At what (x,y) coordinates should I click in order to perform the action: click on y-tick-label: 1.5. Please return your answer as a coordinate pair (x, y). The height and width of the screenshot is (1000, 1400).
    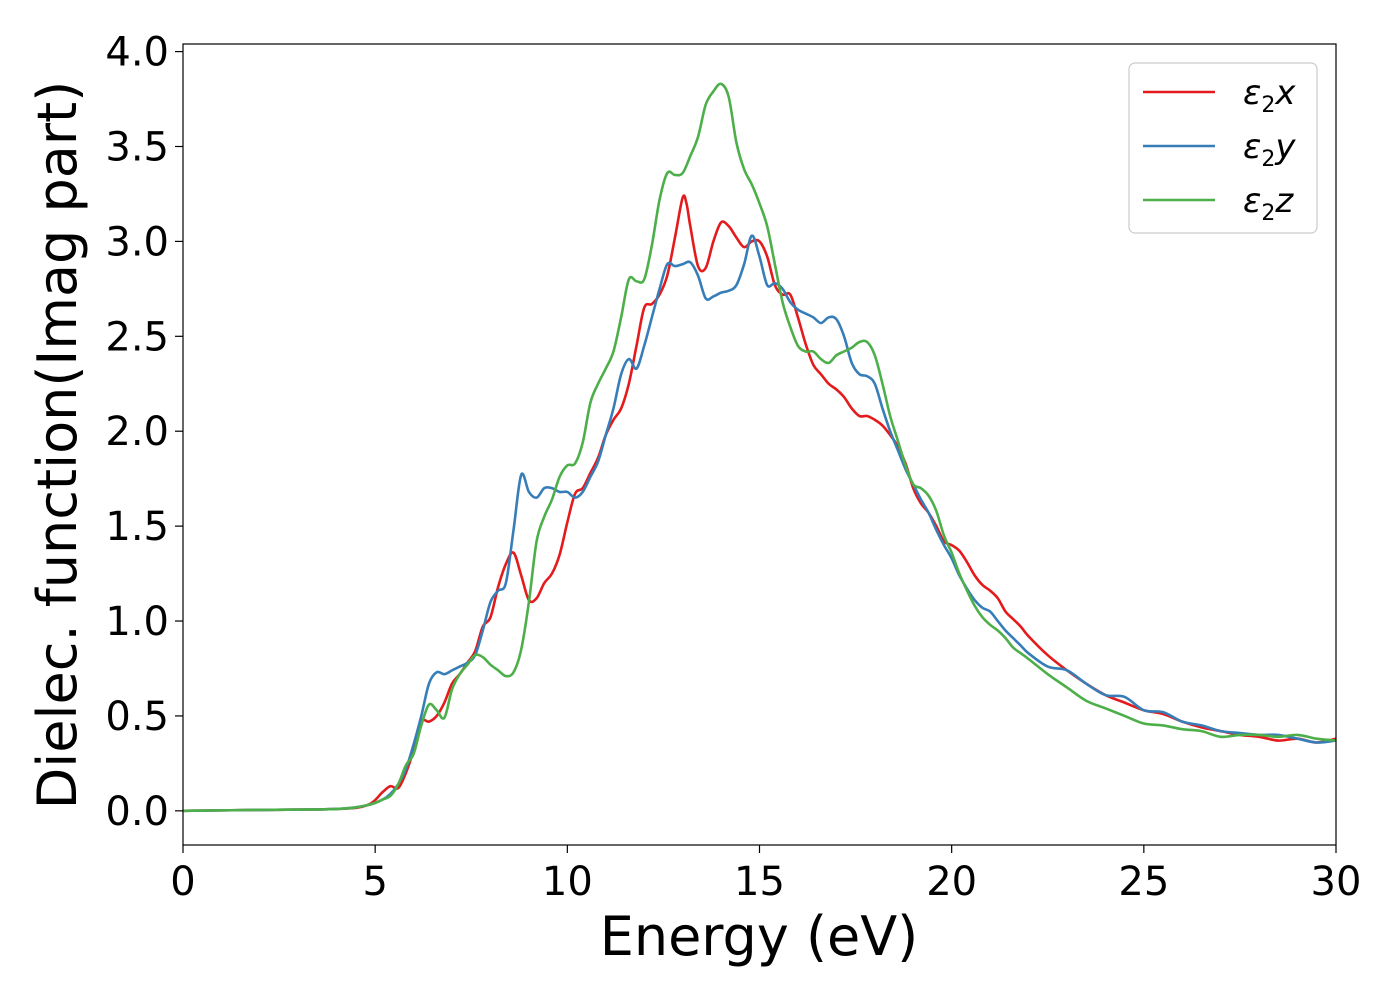
    Looking at the image, I should click on (137, 527).